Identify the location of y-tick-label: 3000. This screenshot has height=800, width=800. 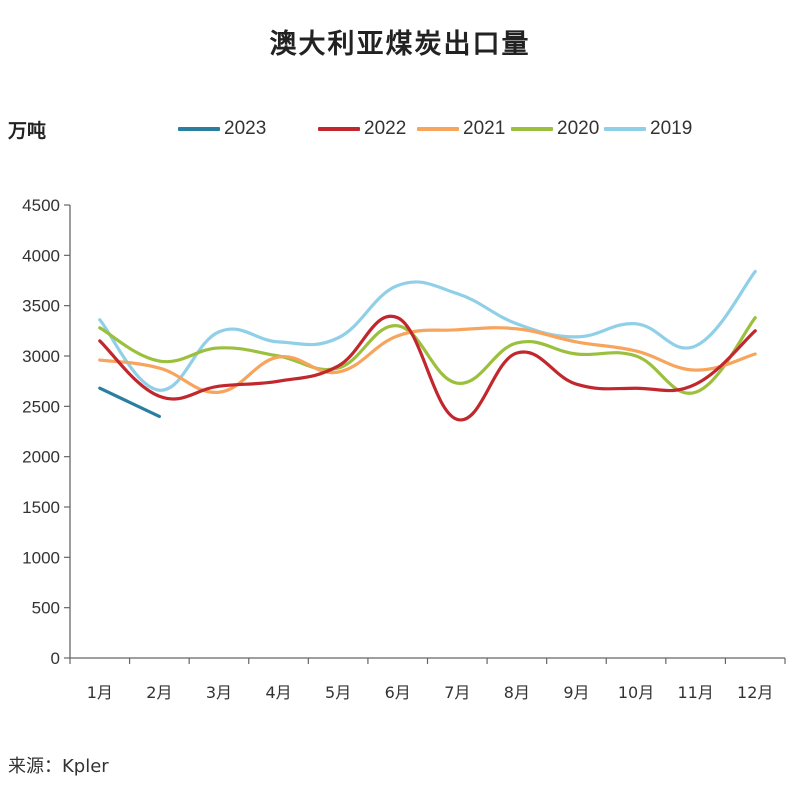
(41, 356).